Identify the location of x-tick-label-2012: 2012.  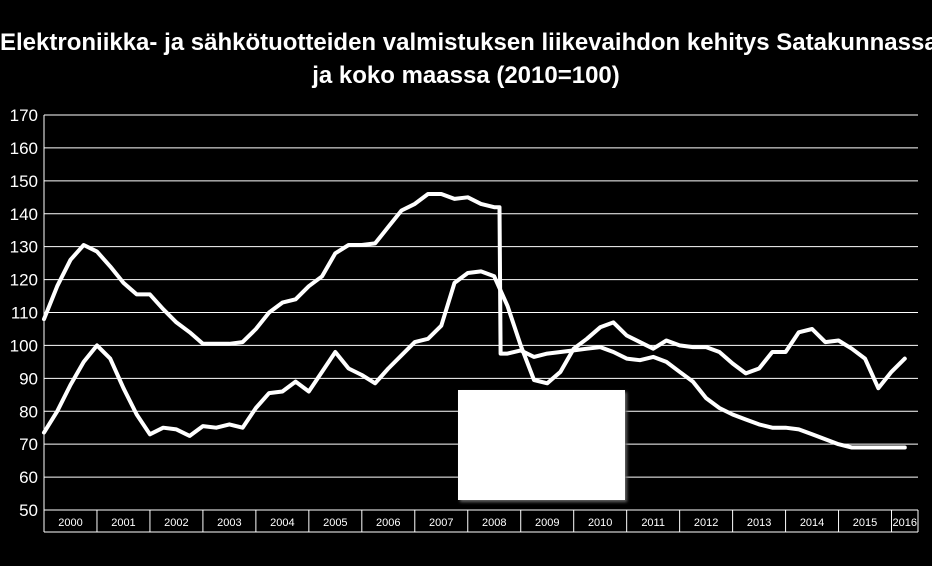
(706, 523).